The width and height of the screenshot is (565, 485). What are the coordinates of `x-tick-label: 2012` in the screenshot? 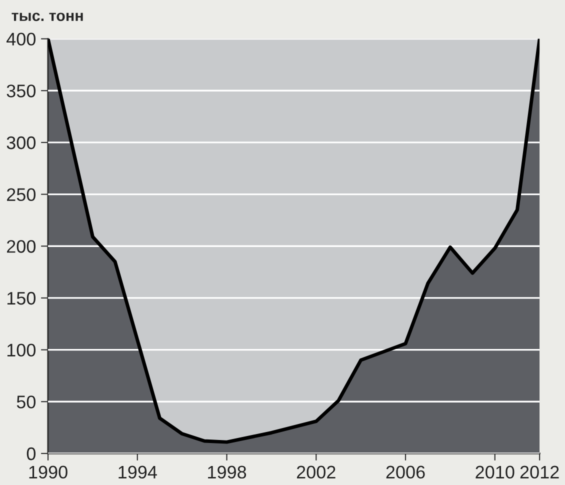 It's located at (539, 472).